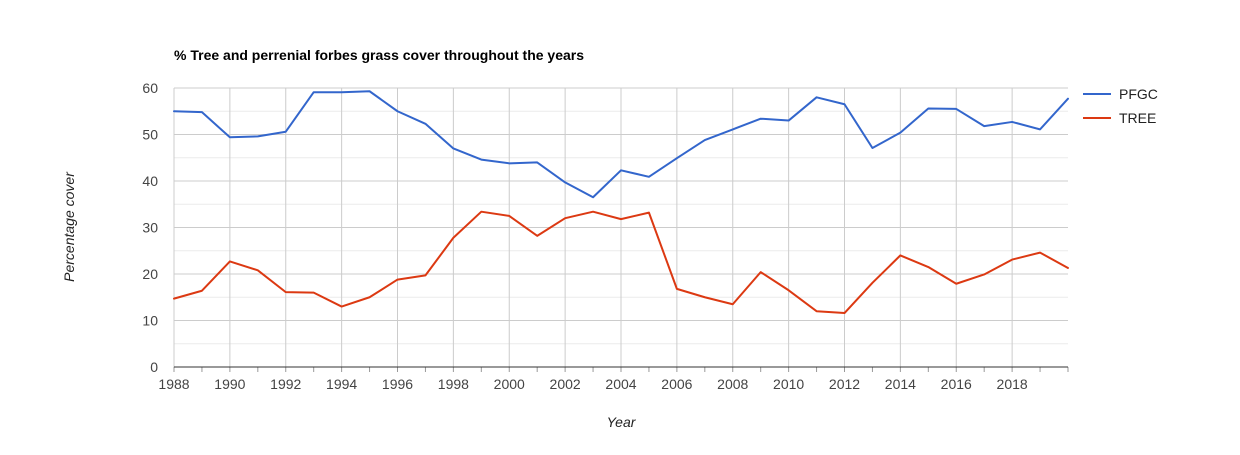 The height and width of the screenshot is (455, 1240). I want to click on legend-label: TREE, so click(1137, 118).